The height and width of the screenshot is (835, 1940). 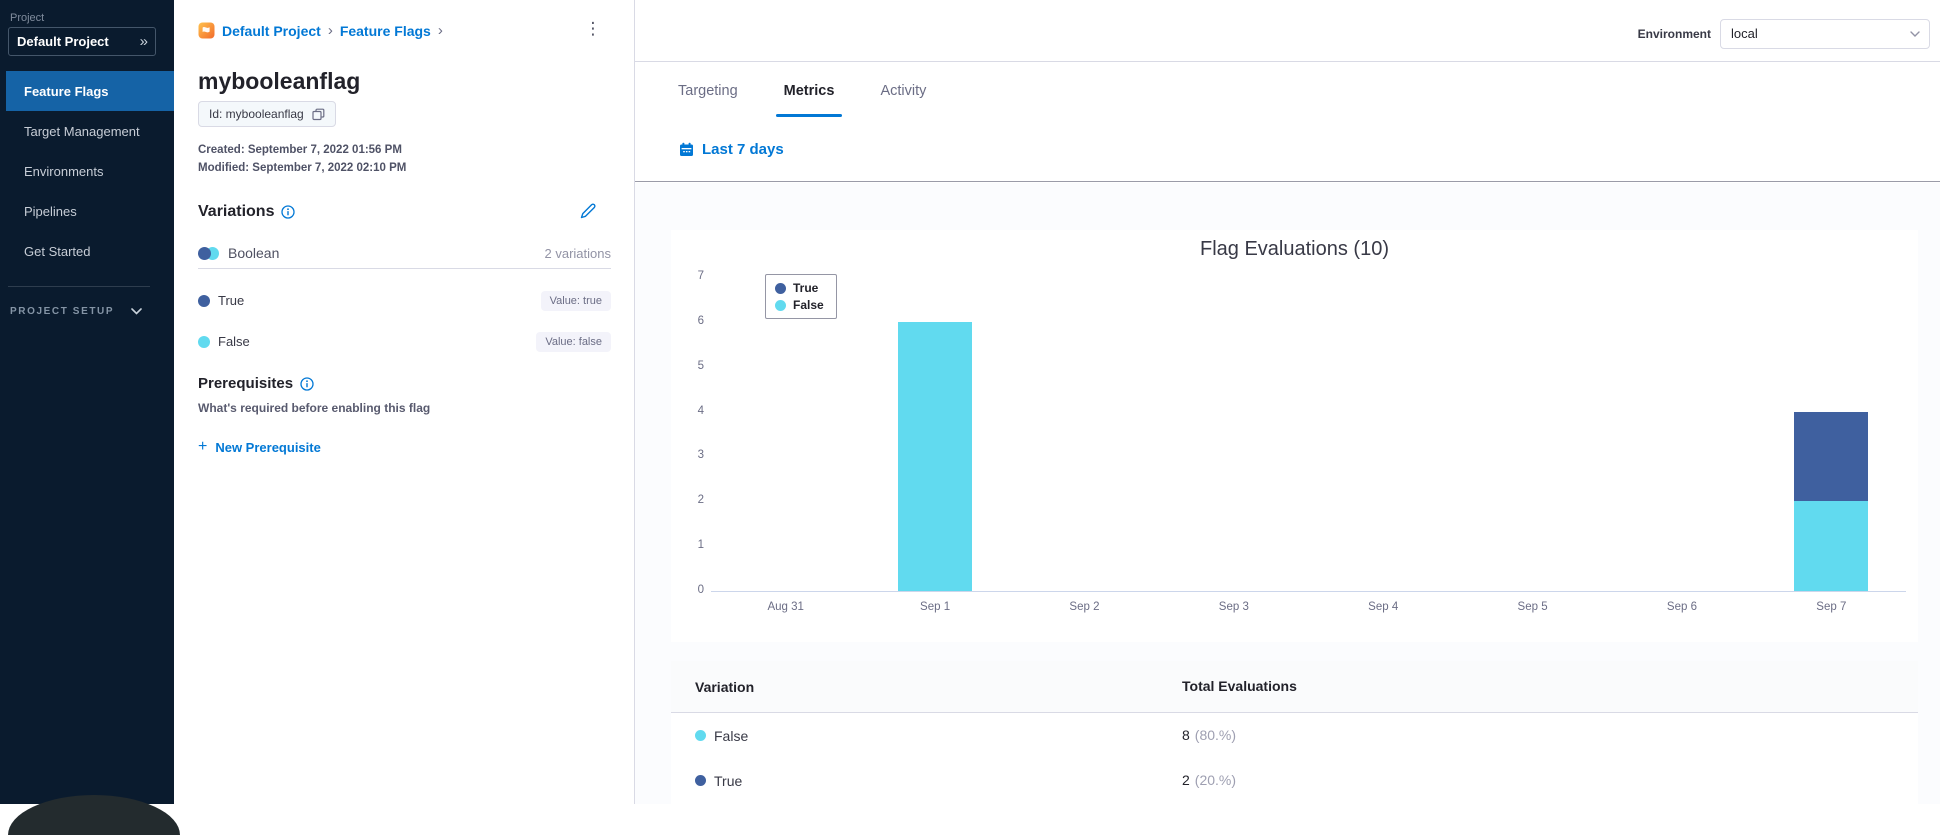 I want to click on sidebar-item-pipelines: Pipelines, so click(x=50, y=211).